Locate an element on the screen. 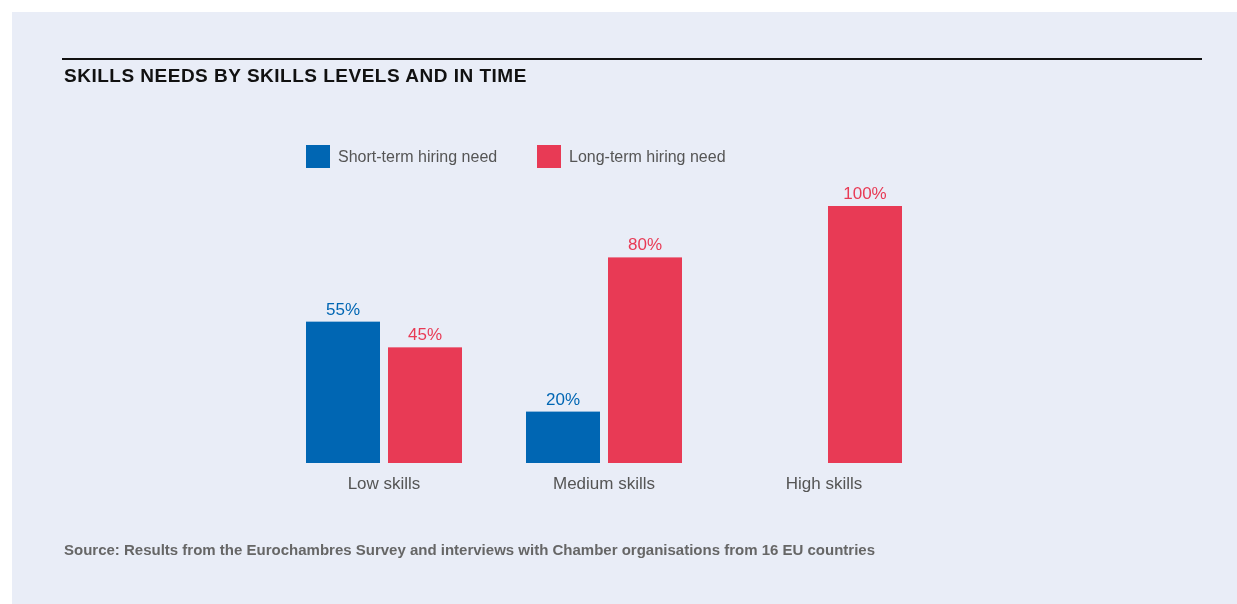 The width and height of the screenshot is (1237, 604). data-label: 55% is located at coordinates (343, 309).